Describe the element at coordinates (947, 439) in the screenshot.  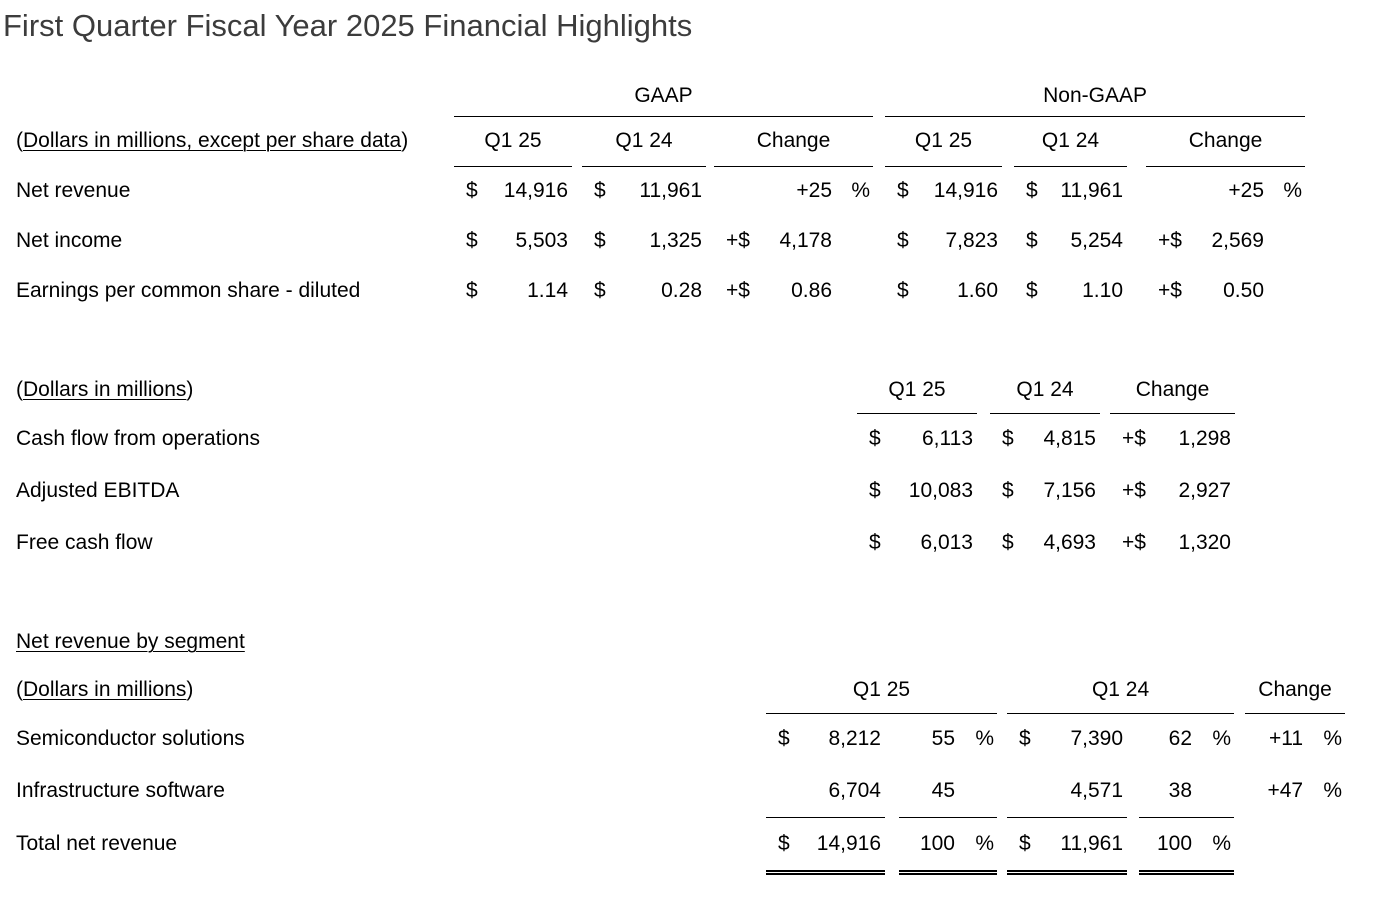
I see `value-cell: 6,113` at that location.